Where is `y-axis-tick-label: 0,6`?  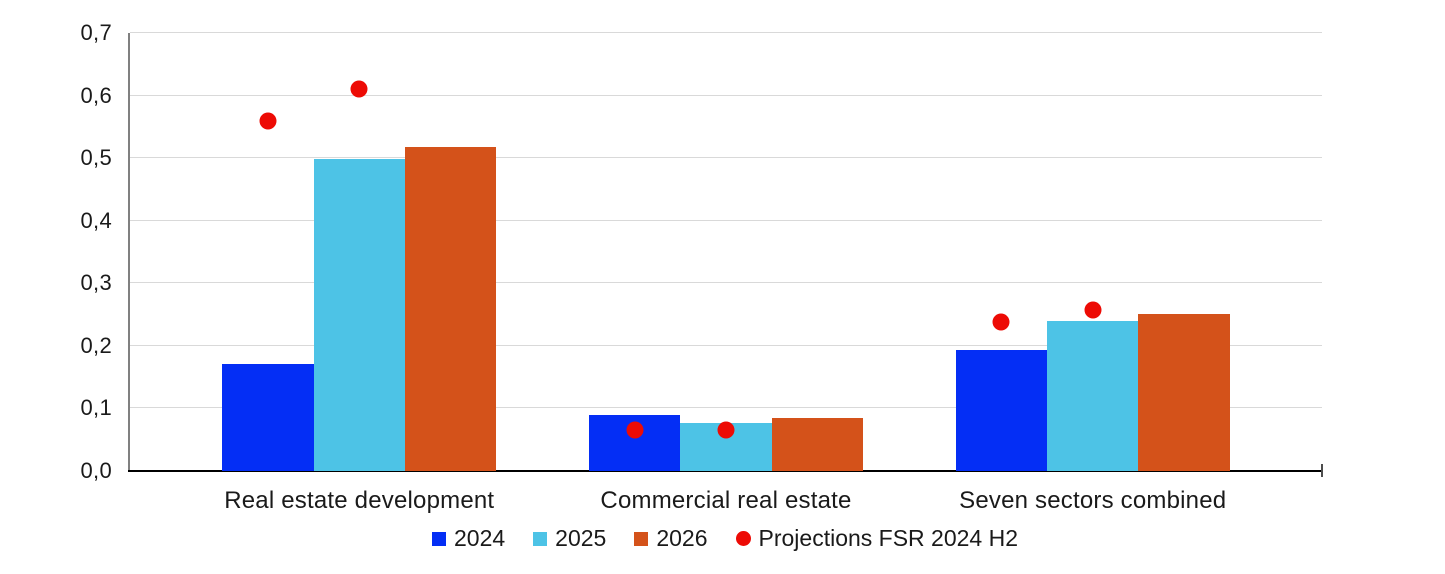 y-axis-tick-label: 0,6 is located at coordinates (96, 95).